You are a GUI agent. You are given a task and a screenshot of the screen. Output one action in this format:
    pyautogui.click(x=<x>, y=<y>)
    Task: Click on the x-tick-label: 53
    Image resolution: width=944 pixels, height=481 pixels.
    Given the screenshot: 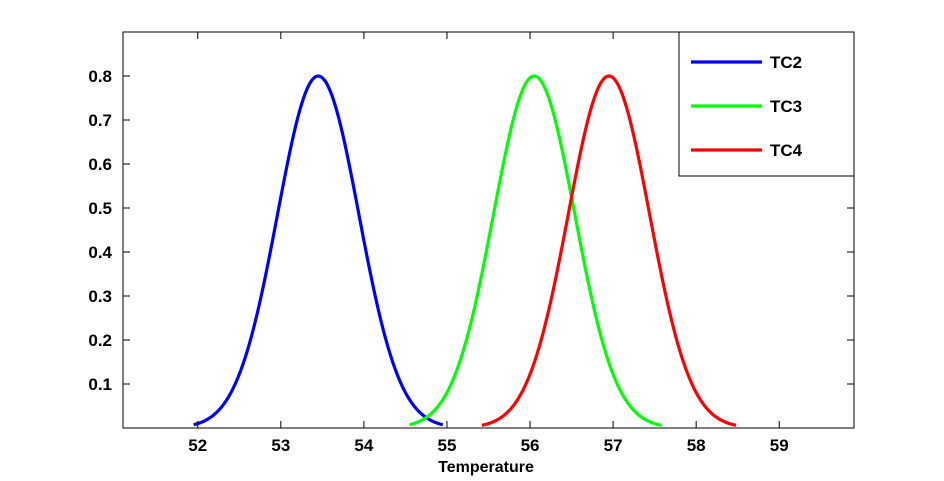 What is the action you would take?
    pyautogui.click(x=280, y=445)
    